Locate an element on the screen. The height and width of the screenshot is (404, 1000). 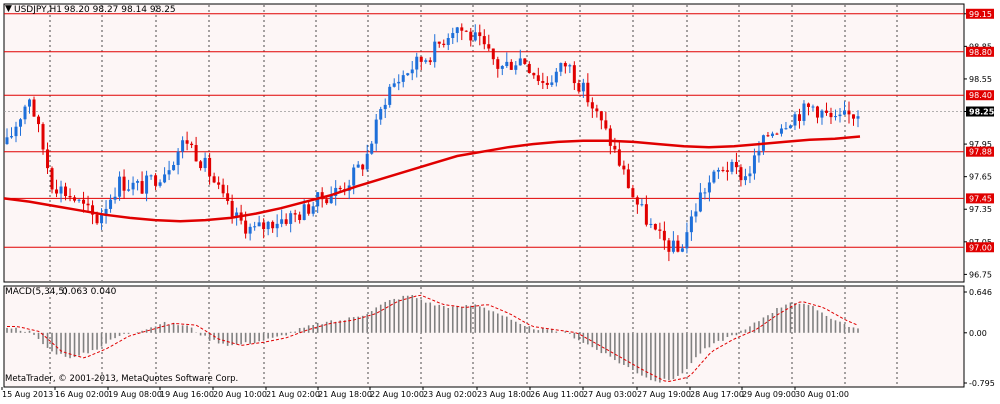
time-tick-label: 19 Aug 08:00 is located at coordinates (135, 394).